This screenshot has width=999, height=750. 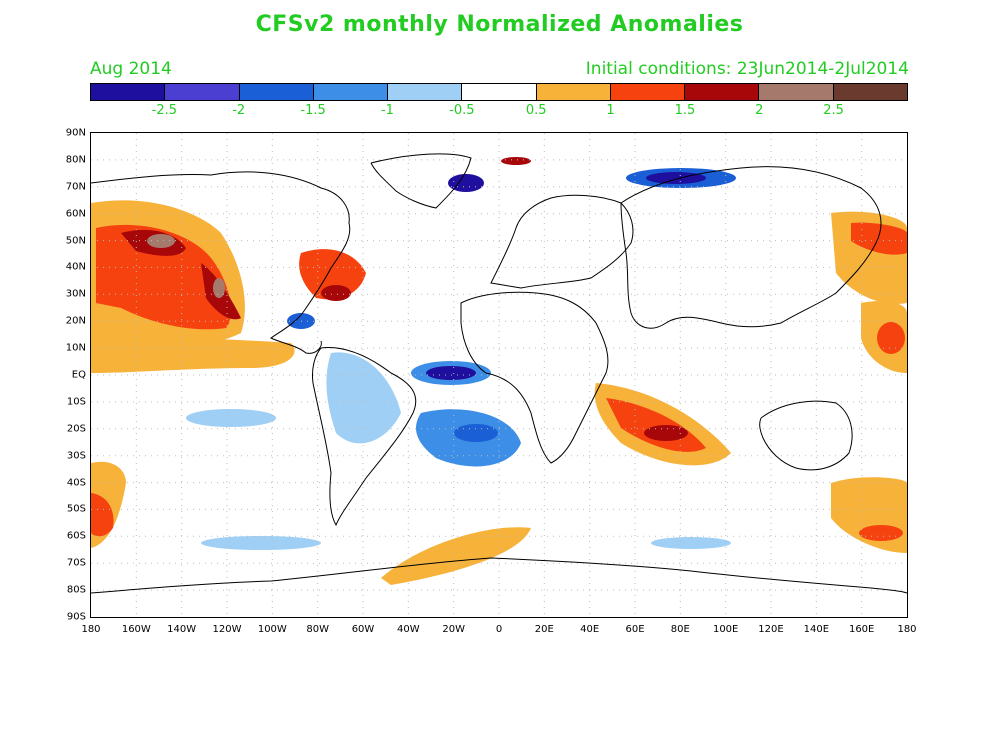 I want to click on colorbar-label: -1, so click(x=387, y=110).